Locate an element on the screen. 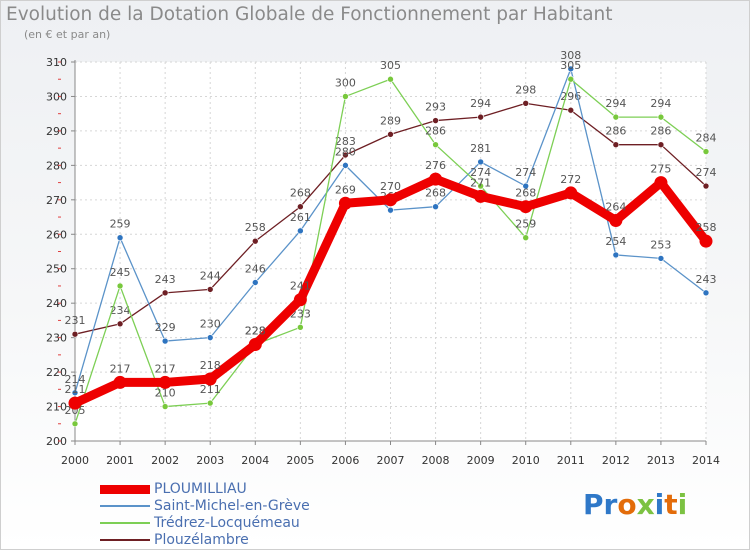  x-tick-label: 2013 is located at coordinates (661, 460).